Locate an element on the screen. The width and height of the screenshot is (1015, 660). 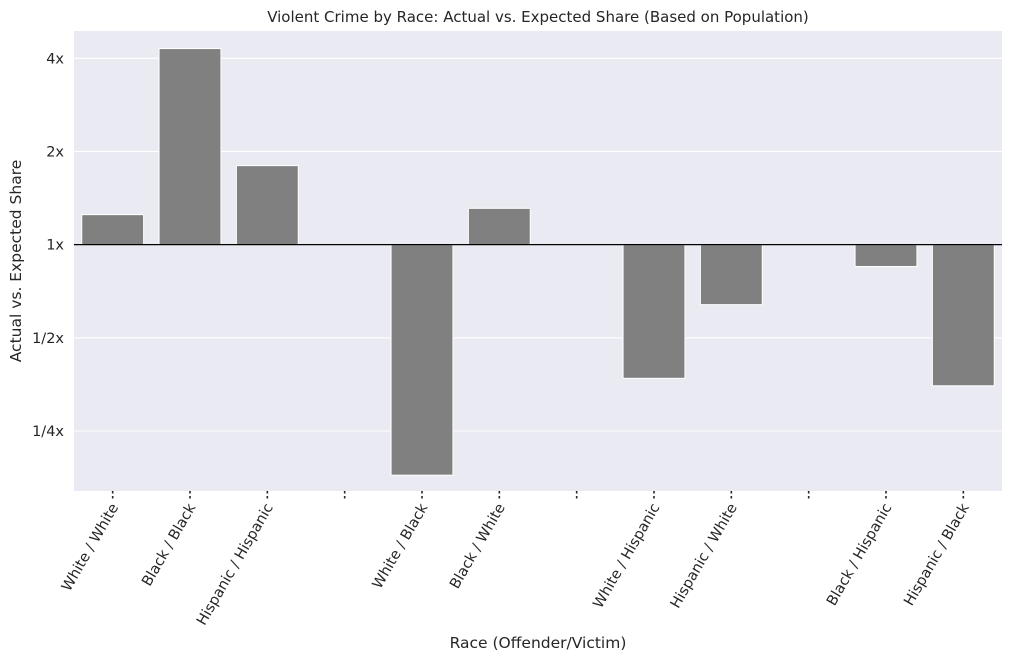
x-tick-label: White / Hispanic is located at coordinates (627, 556).